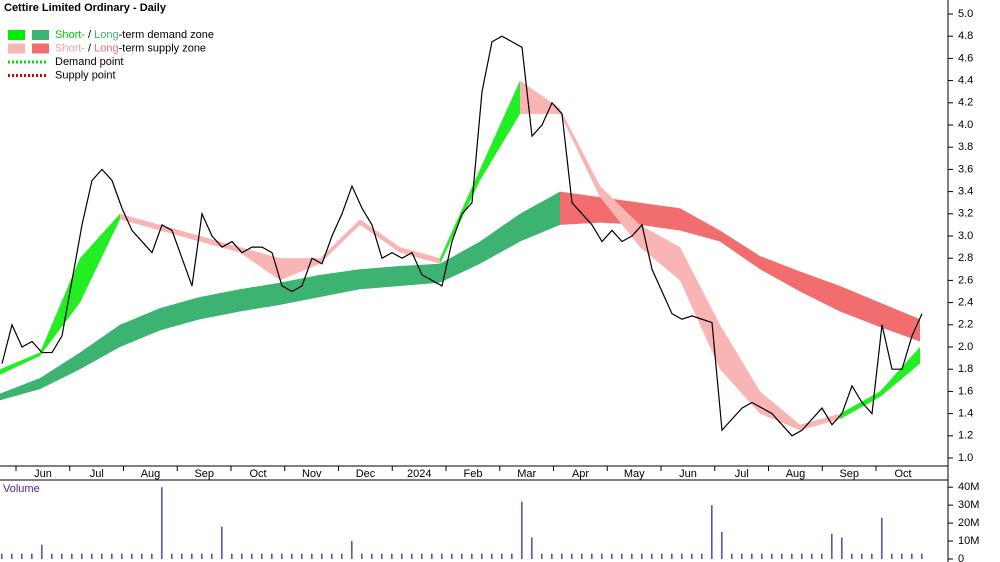 The image size is (1000, 562). I want to click on legend-part: Supply point, so click(85, 75).